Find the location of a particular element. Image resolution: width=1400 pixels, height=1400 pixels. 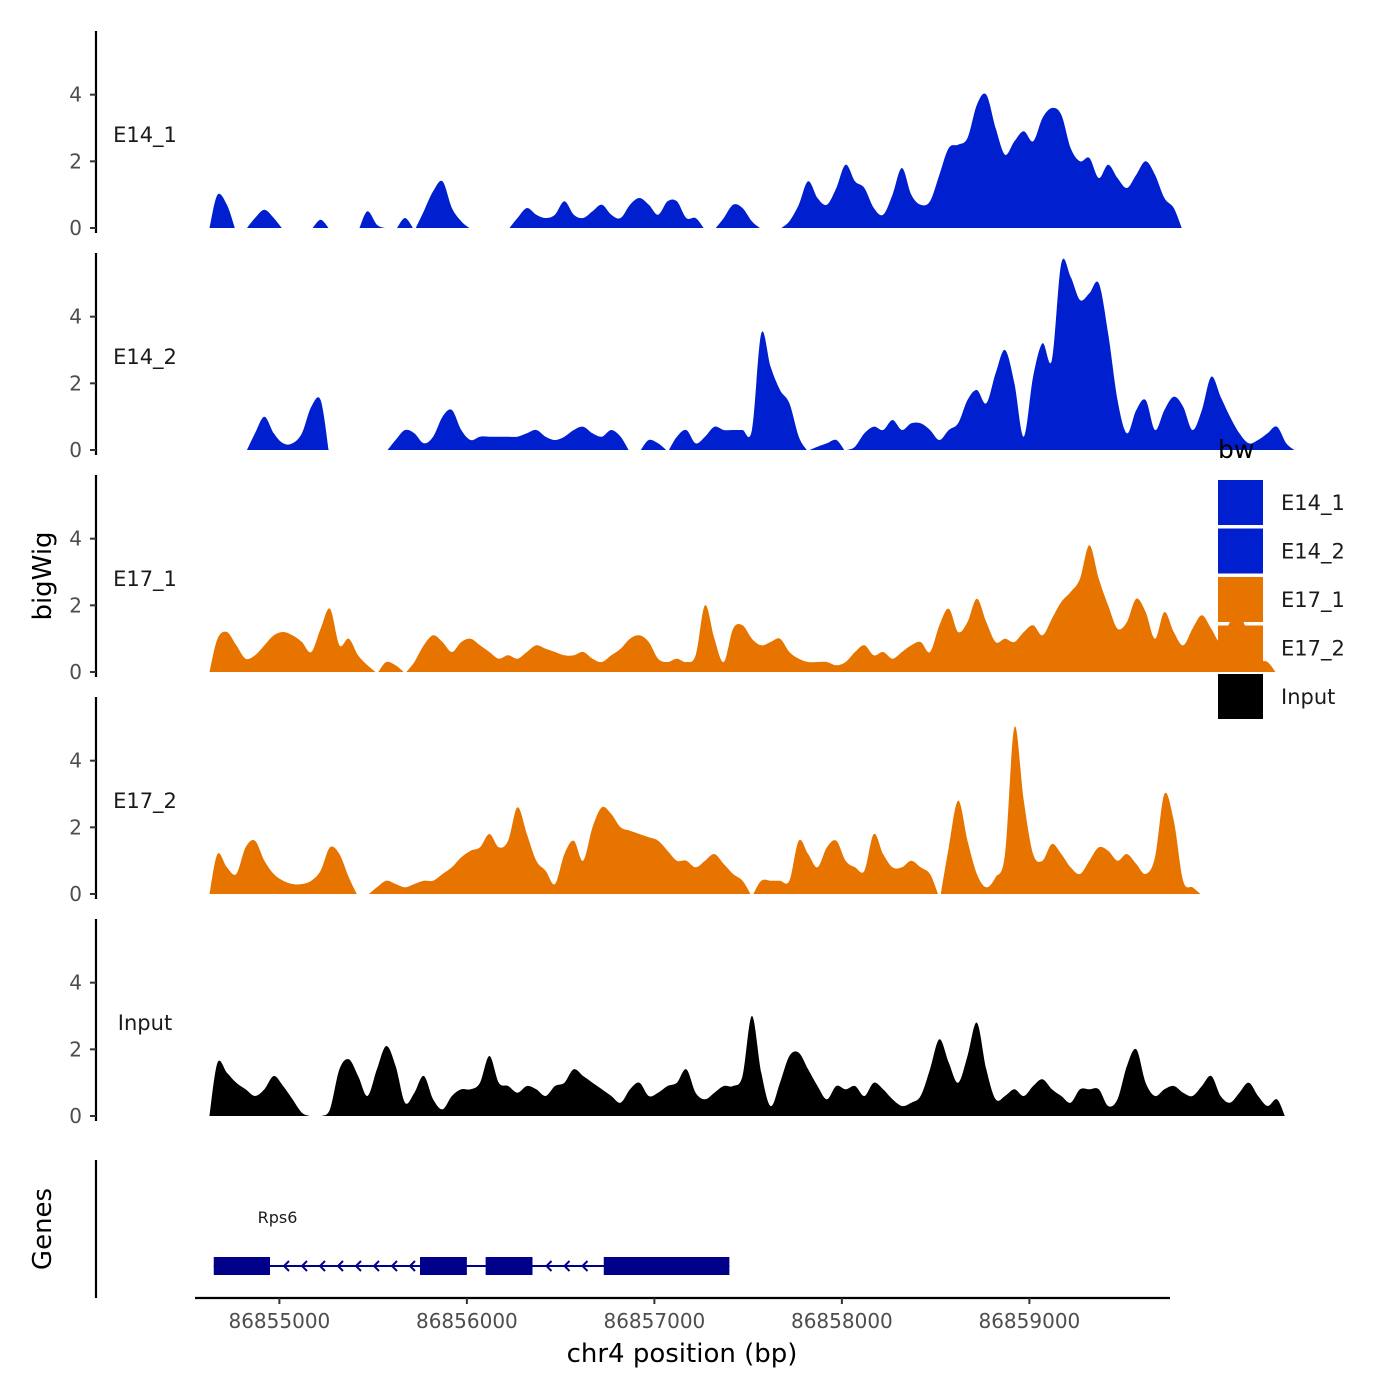

track-label: E14_2 is located at coordinates (145, 357).